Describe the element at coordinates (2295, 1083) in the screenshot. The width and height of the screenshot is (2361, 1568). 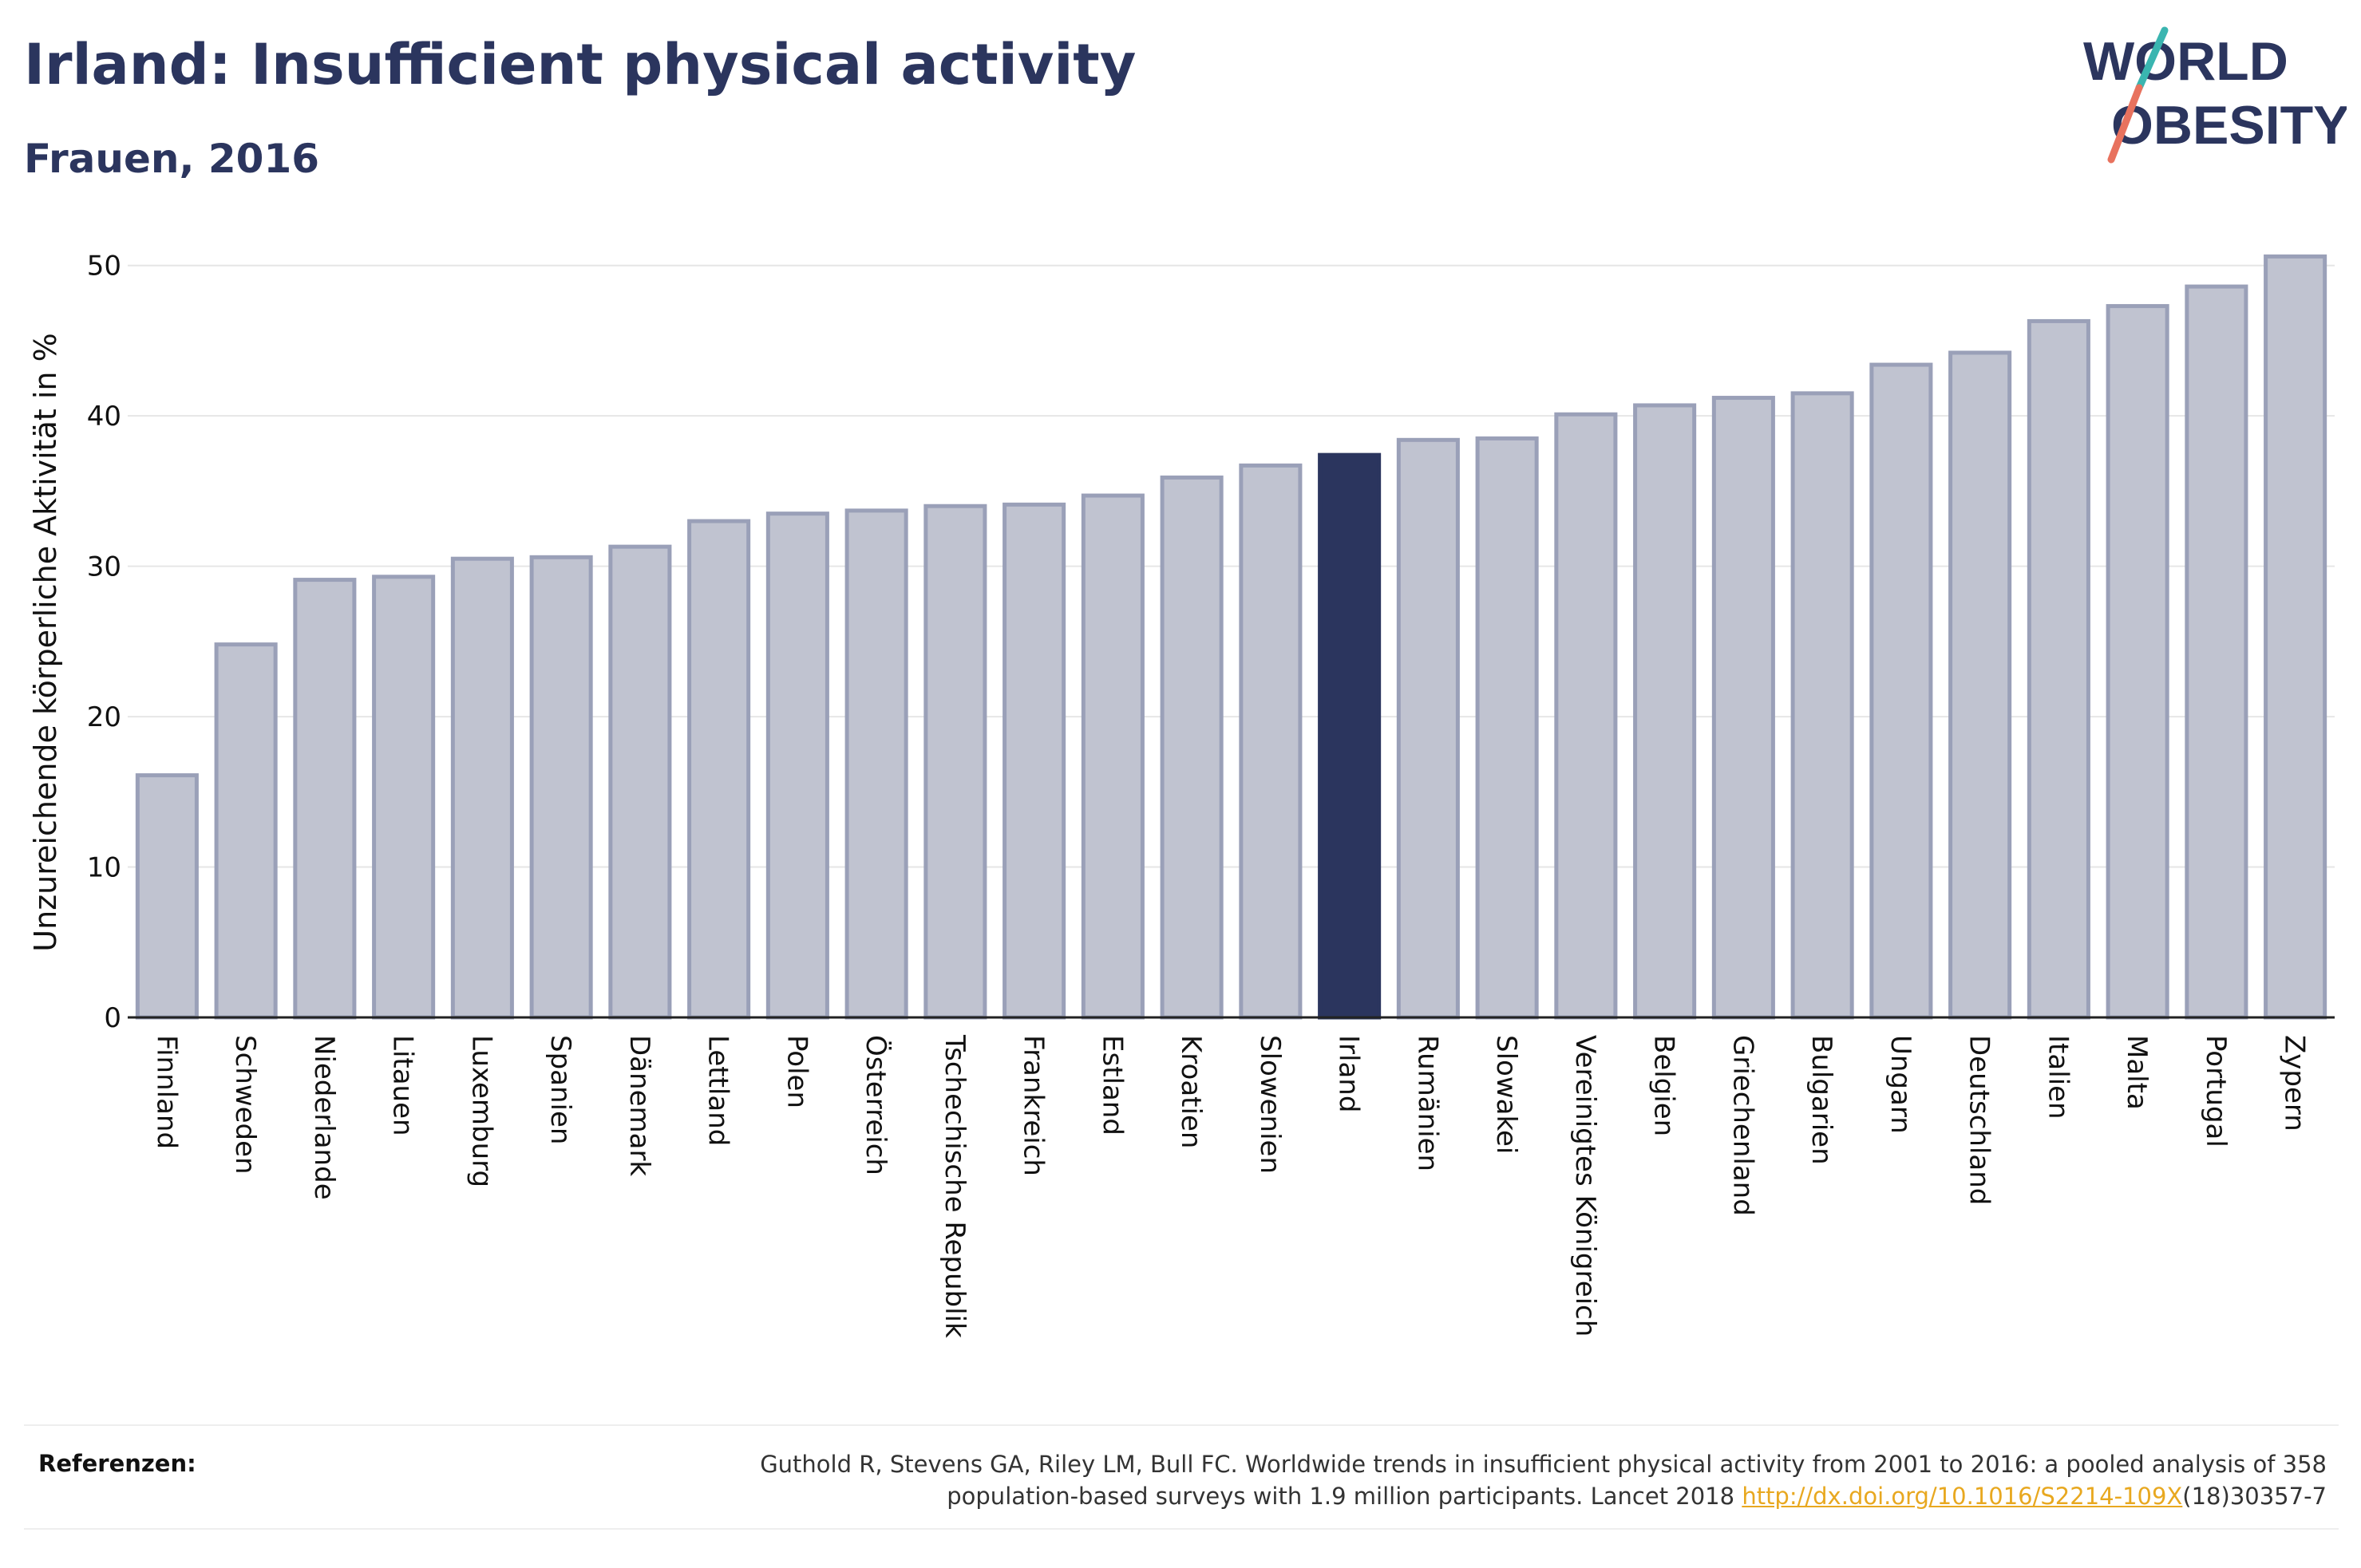
I see `x-tick-label: Zypern` at that location.